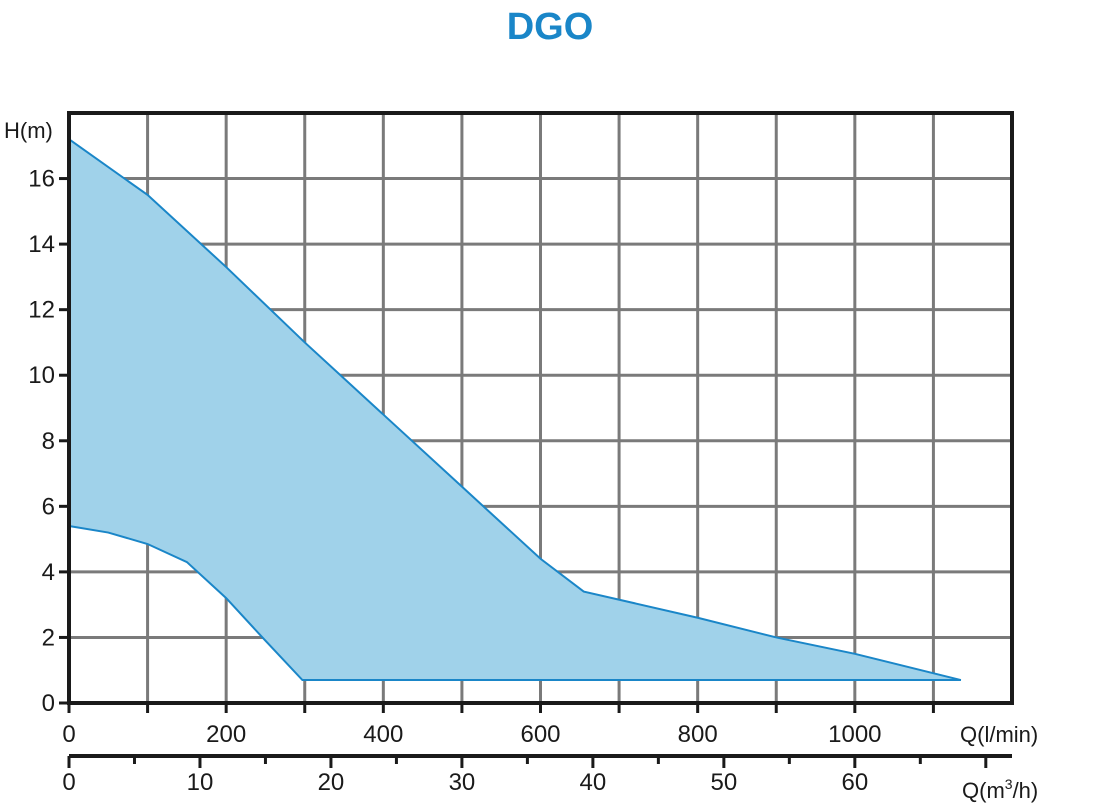 This screenshot has height=806, width=1100. What do you see at coordinates (68, 782) in the screenshot?
I see `x2-tick-label: 0` at bounding box center [68, 782].